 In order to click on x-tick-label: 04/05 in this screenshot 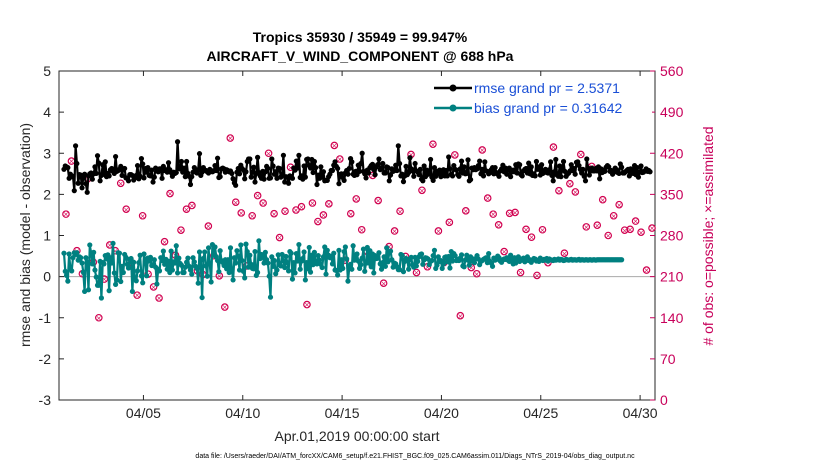, I will do `click(143, 413)`.